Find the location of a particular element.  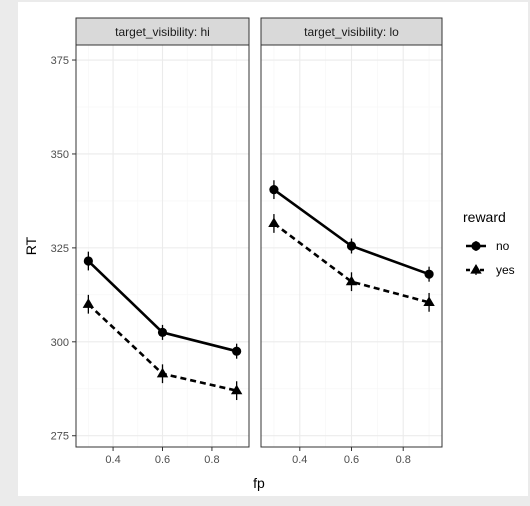

y-tick-label: 275 is located at coordinates (60, 437).